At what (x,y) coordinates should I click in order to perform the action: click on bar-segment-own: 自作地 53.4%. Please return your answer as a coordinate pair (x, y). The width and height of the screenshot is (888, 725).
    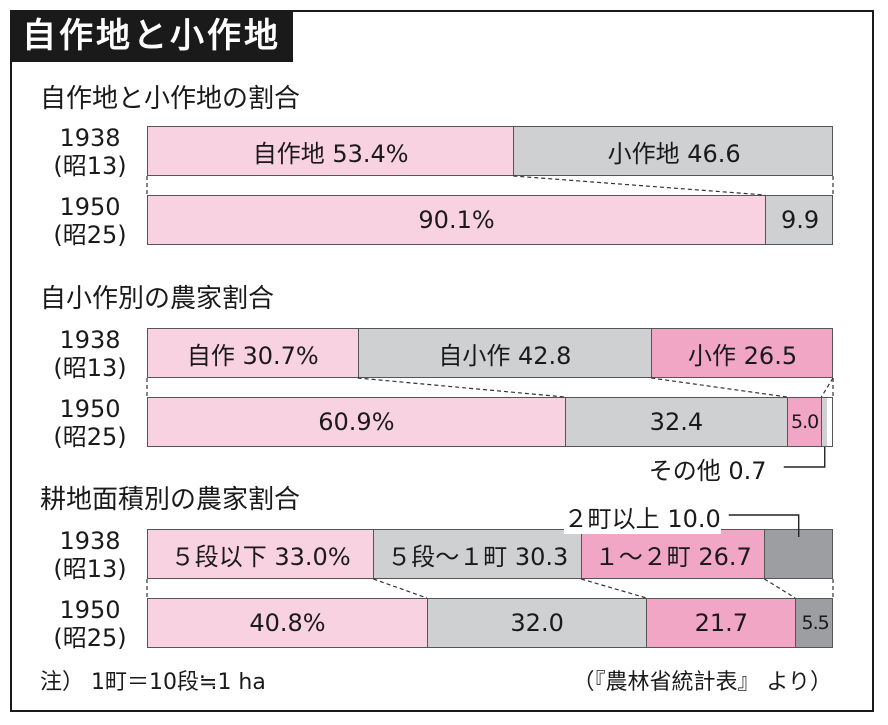
    Looking at the image, I should click on (331, 151).